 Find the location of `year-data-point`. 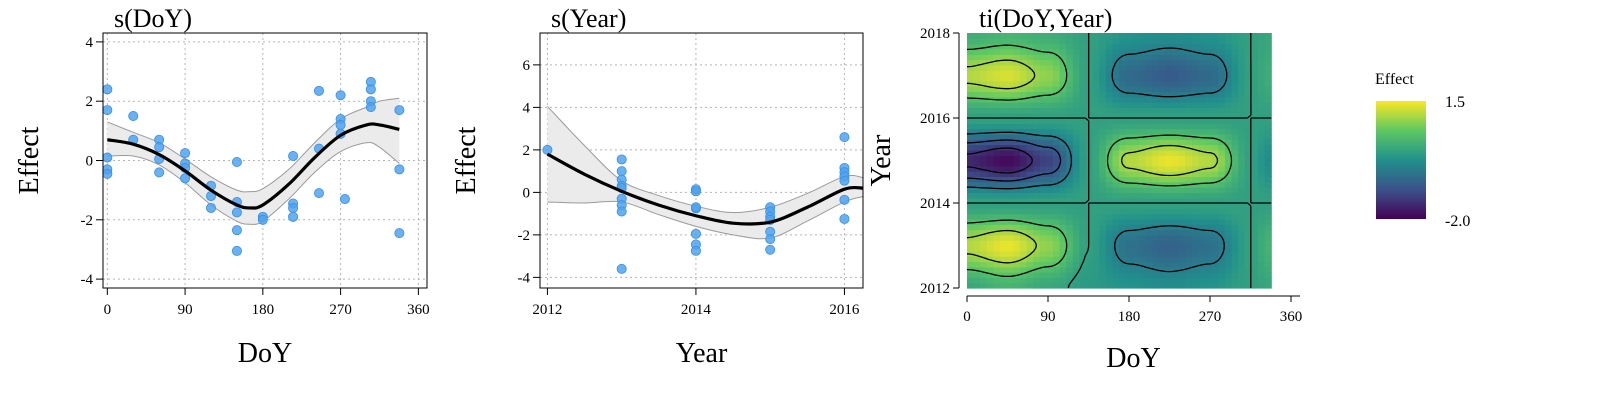

year-data-point is located at coordinates (695, 250).